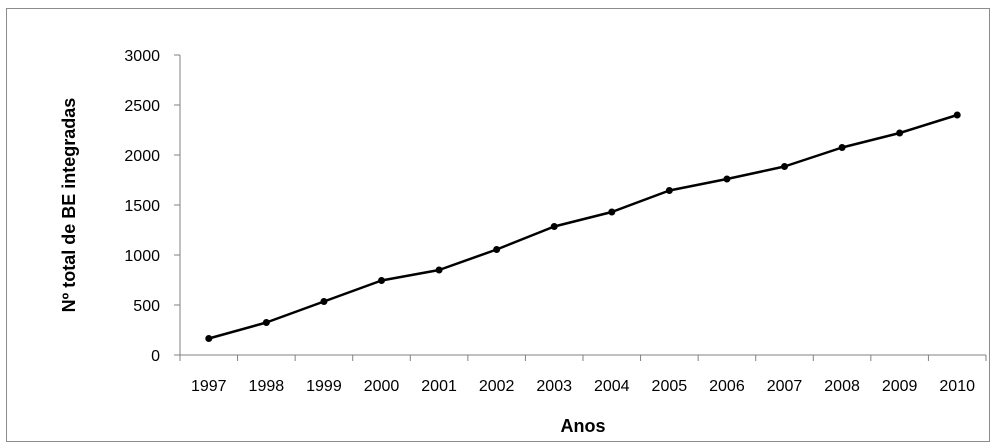  Describe the element at coordinates (439, 386) in the screenshot. I see `x-tick-label: 2001` at that location.